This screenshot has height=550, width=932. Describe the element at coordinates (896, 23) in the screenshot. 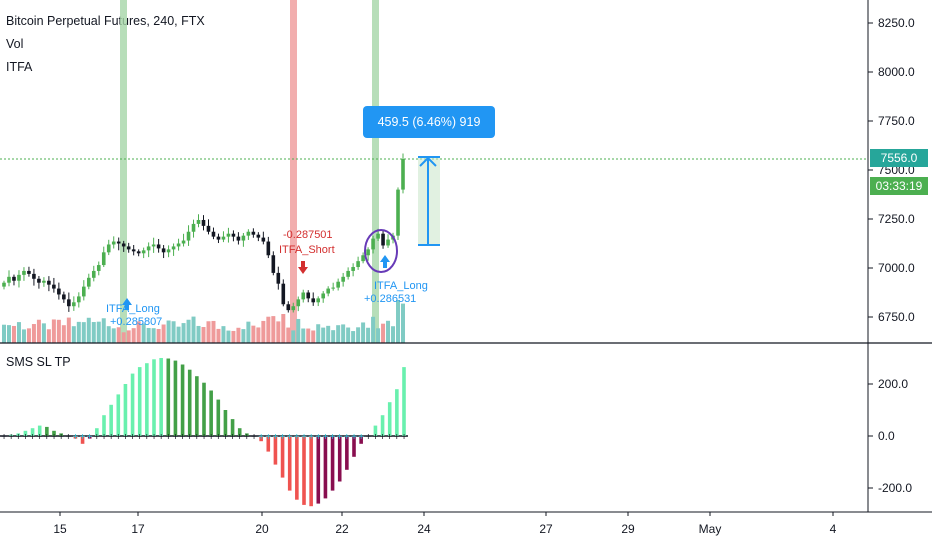

I see `price-tick-label: 8250.0` at that location.